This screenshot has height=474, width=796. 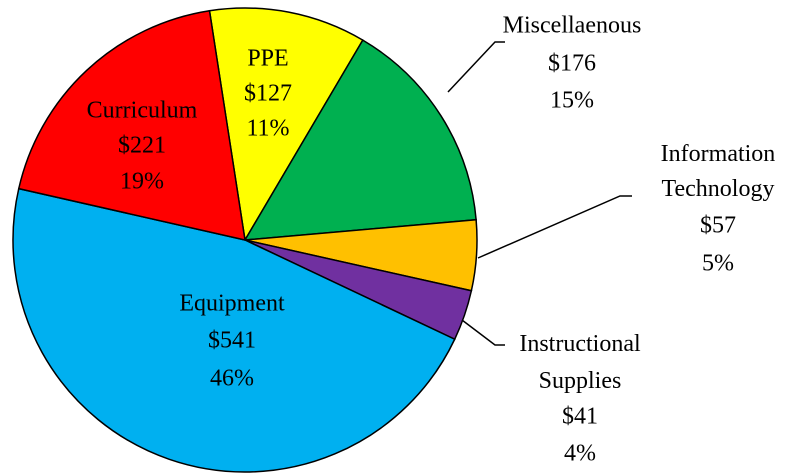 What do you see at coordinates (580, 362) in the screenshot?
I see `slice-label: Instructional Supplies` at bounding box center [580, 362].